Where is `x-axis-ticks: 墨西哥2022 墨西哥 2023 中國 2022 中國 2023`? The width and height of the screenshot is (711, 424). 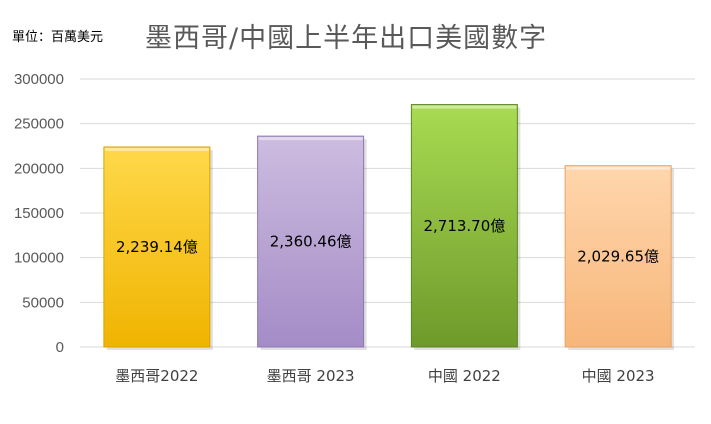 x-axis-ticks: 墨西哥2022 墨西哥 2023 中國 2022 中國 2023 is located at coordinates (384, 376).